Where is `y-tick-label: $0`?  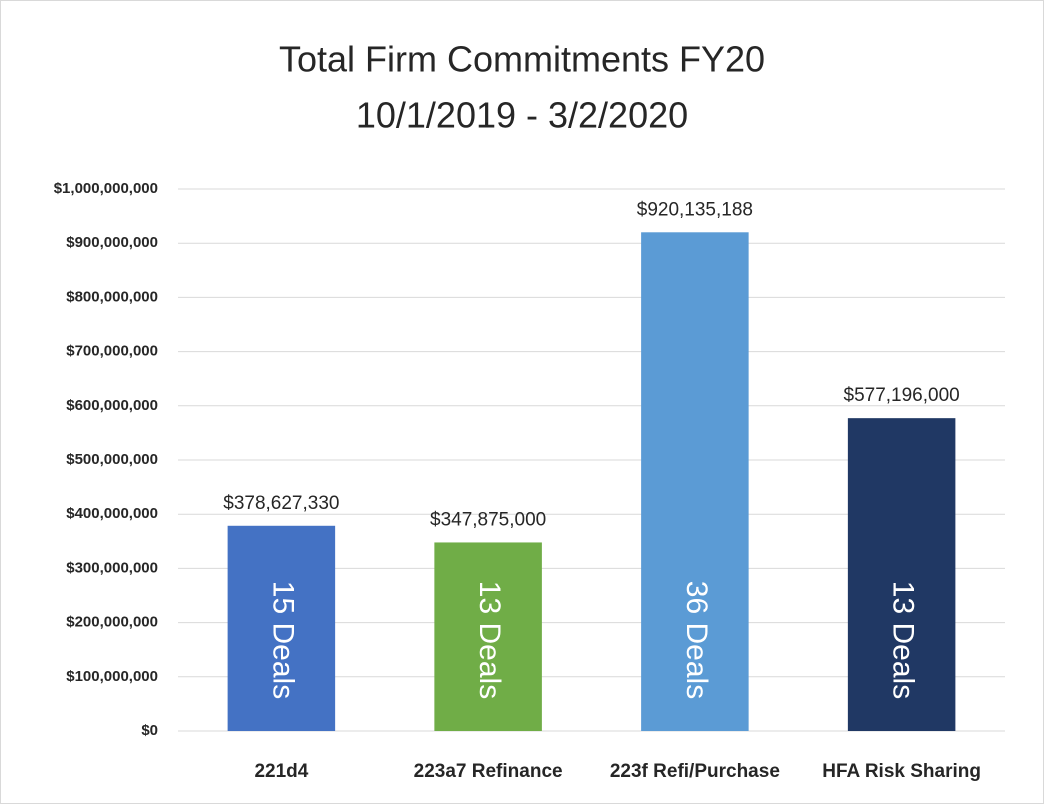
y-tick-label: $0 is located at coordinates (149, 730).